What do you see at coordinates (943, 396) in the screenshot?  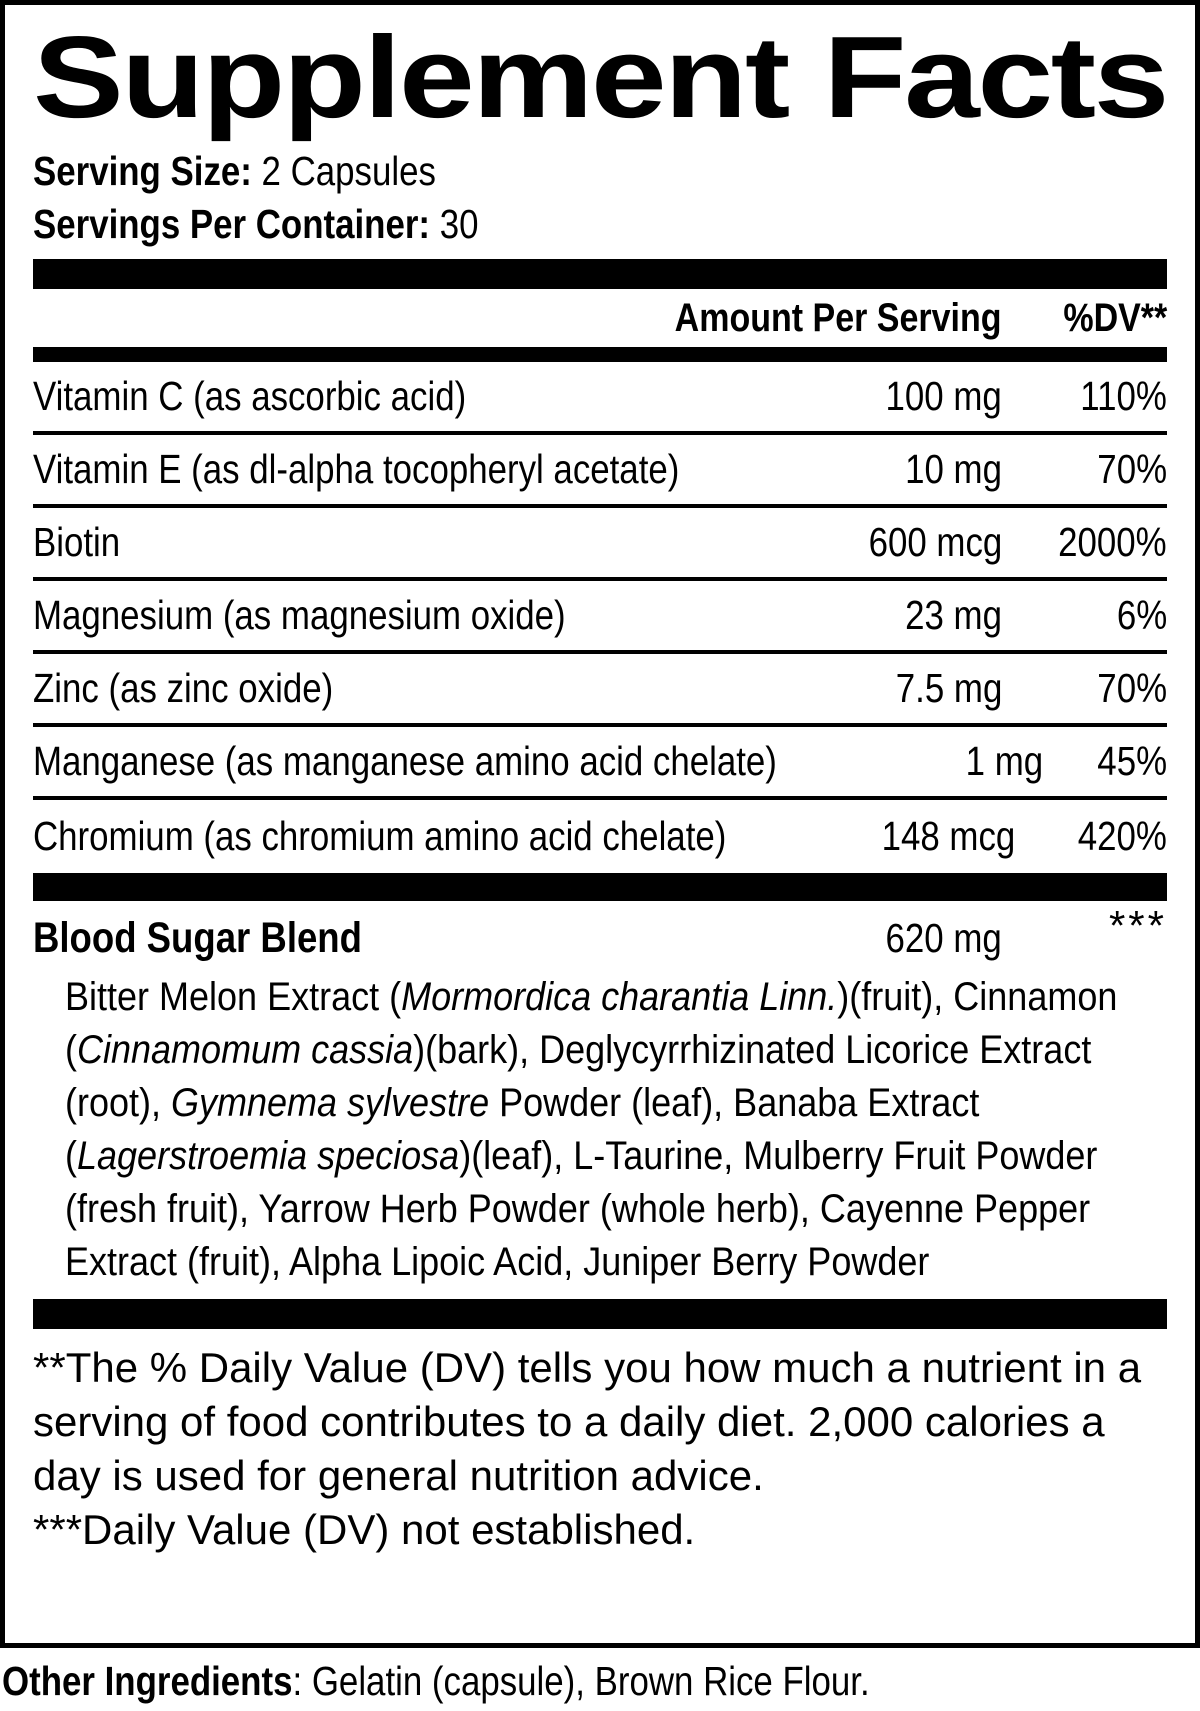 I see `nutrient-amount: 100 mg` at bounding box center [943, 396].